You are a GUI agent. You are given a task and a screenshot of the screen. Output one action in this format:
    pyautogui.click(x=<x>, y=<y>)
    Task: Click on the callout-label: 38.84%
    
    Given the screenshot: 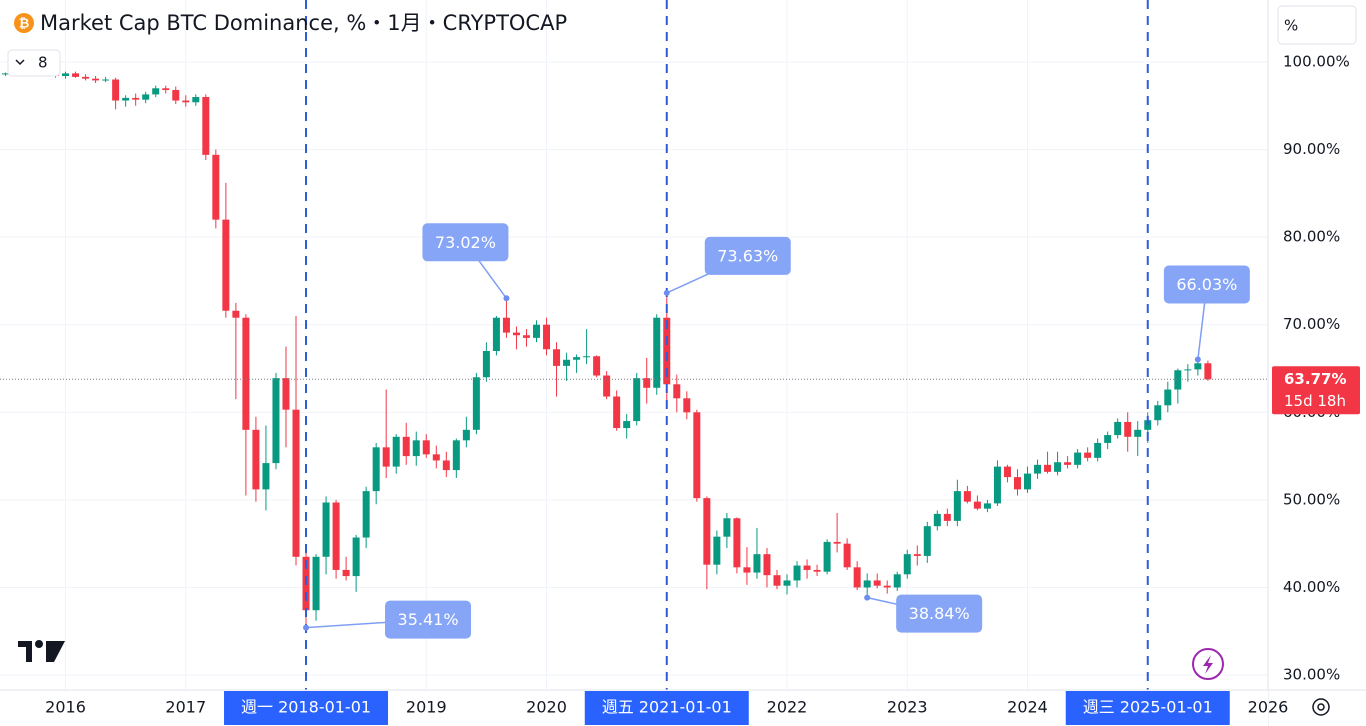 What is the action you would take?
    pyautogui.click(x=939, y=613)
    